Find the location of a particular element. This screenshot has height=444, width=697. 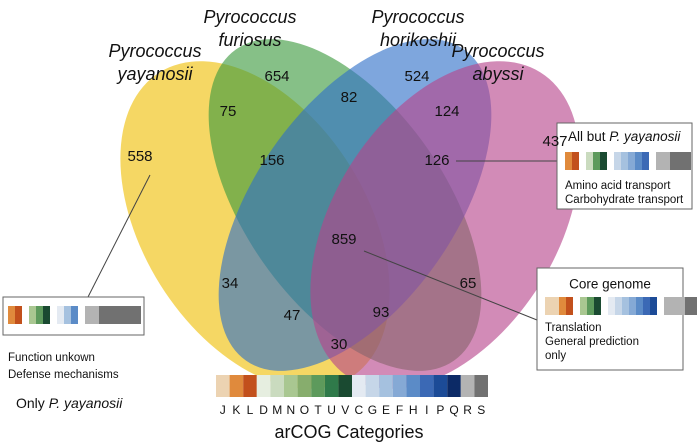

callout-text: Amino acid transport is located at coordinates (618, 186).